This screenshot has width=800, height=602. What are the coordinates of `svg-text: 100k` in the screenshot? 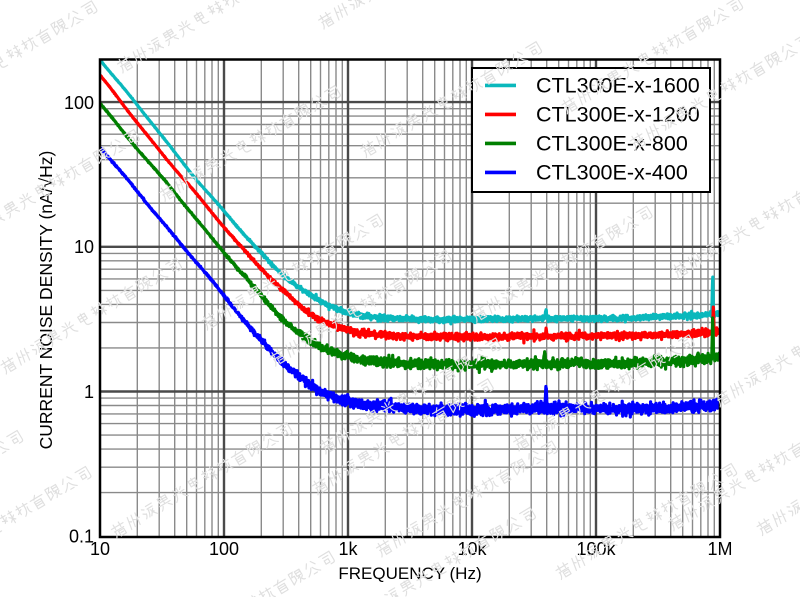 It's located at (596, 549).